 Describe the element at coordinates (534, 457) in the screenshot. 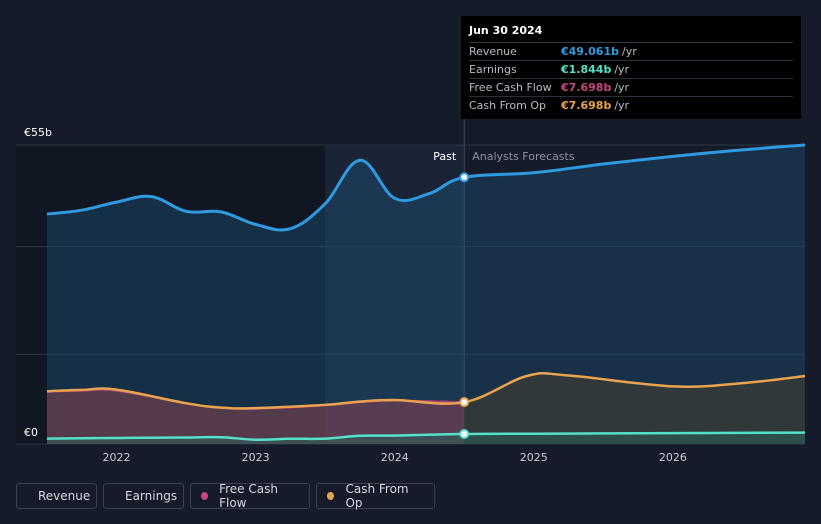

I see `x-tick-label: 2025` at that location.